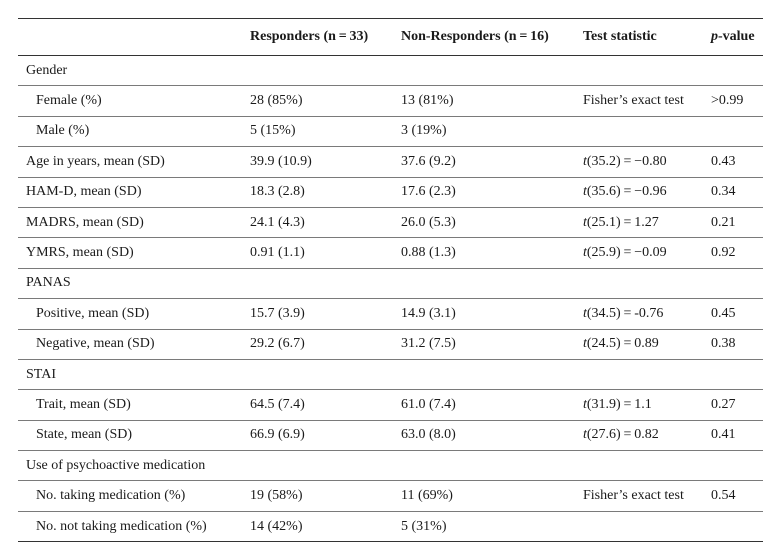 The image size is (780, 546). Describe the element at coordinates (723, 222) in the screenshot. I see `cell-p-value: 0.21` at that location.